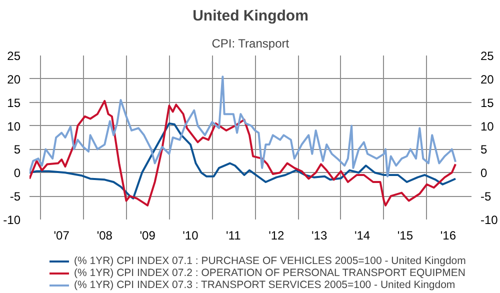  What do you see at coordinates (489, 220) in the screenshot?
I see `y2-tick-label: -10` at bounding box center [489, 220].